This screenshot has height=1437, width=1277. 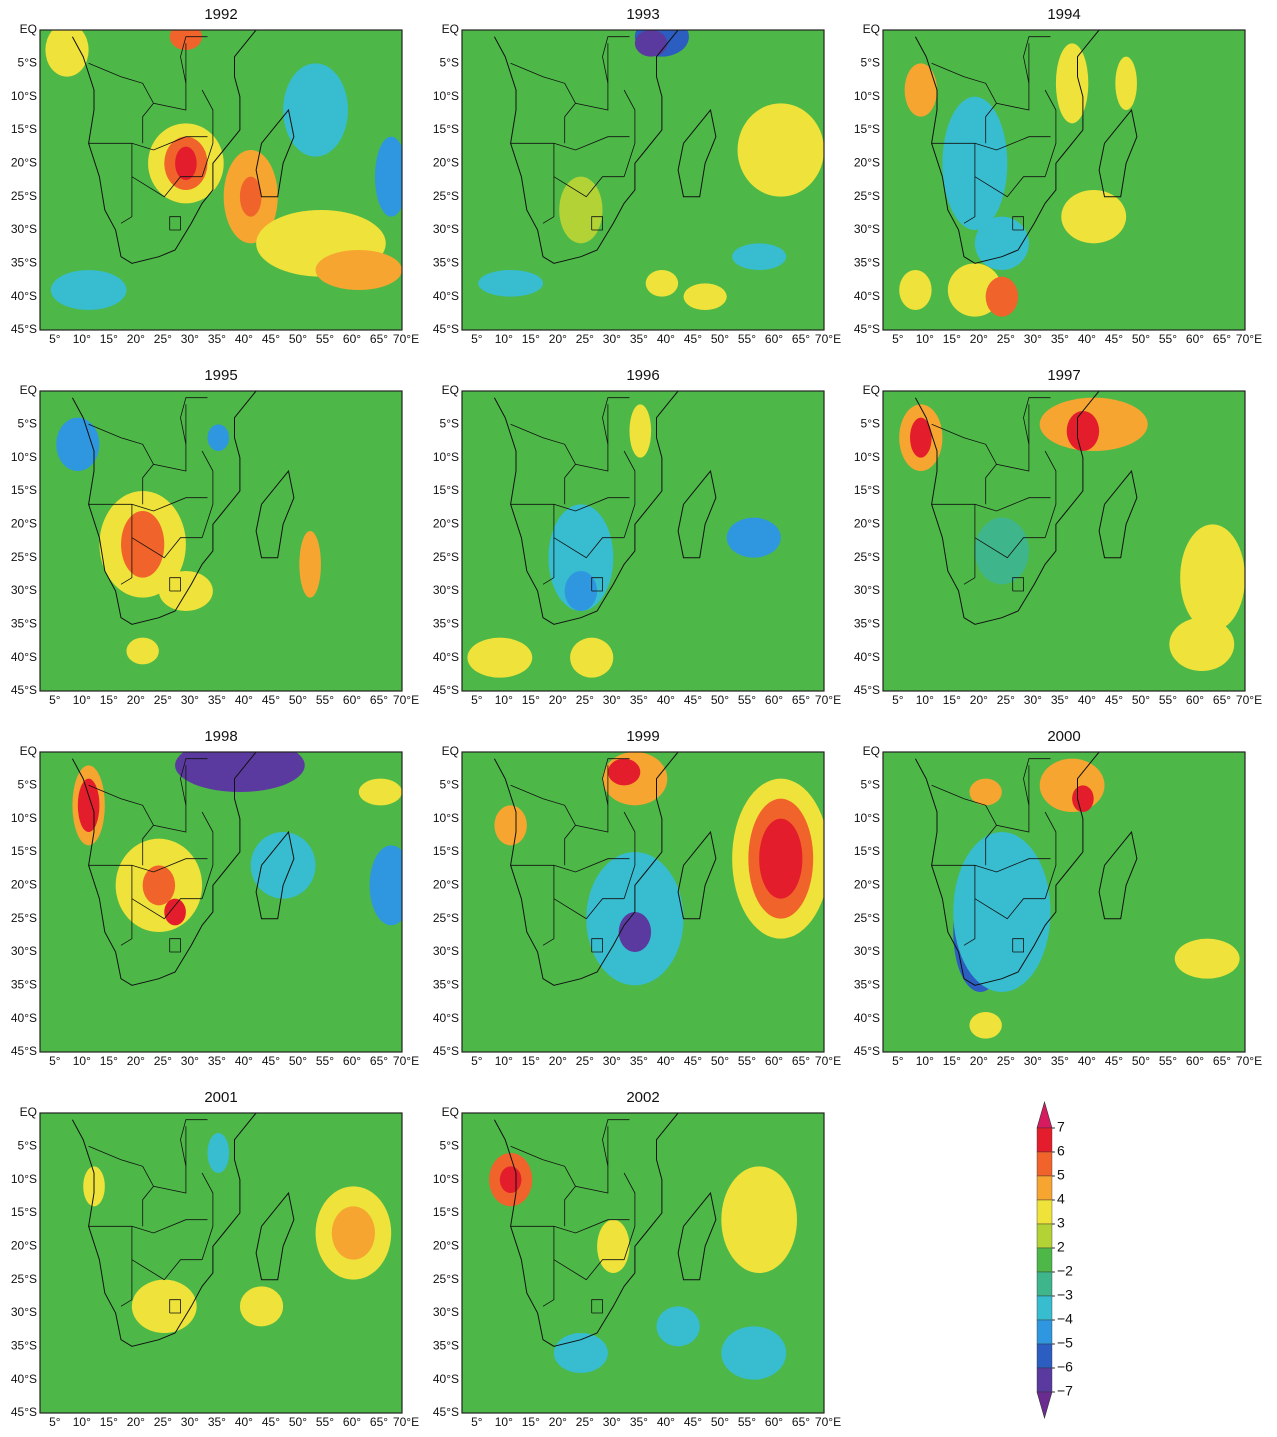 What do you see at coordinates (867, 129) in the screenshot?
I see `lat-label: 15°S` at bounding box center [867, 129].